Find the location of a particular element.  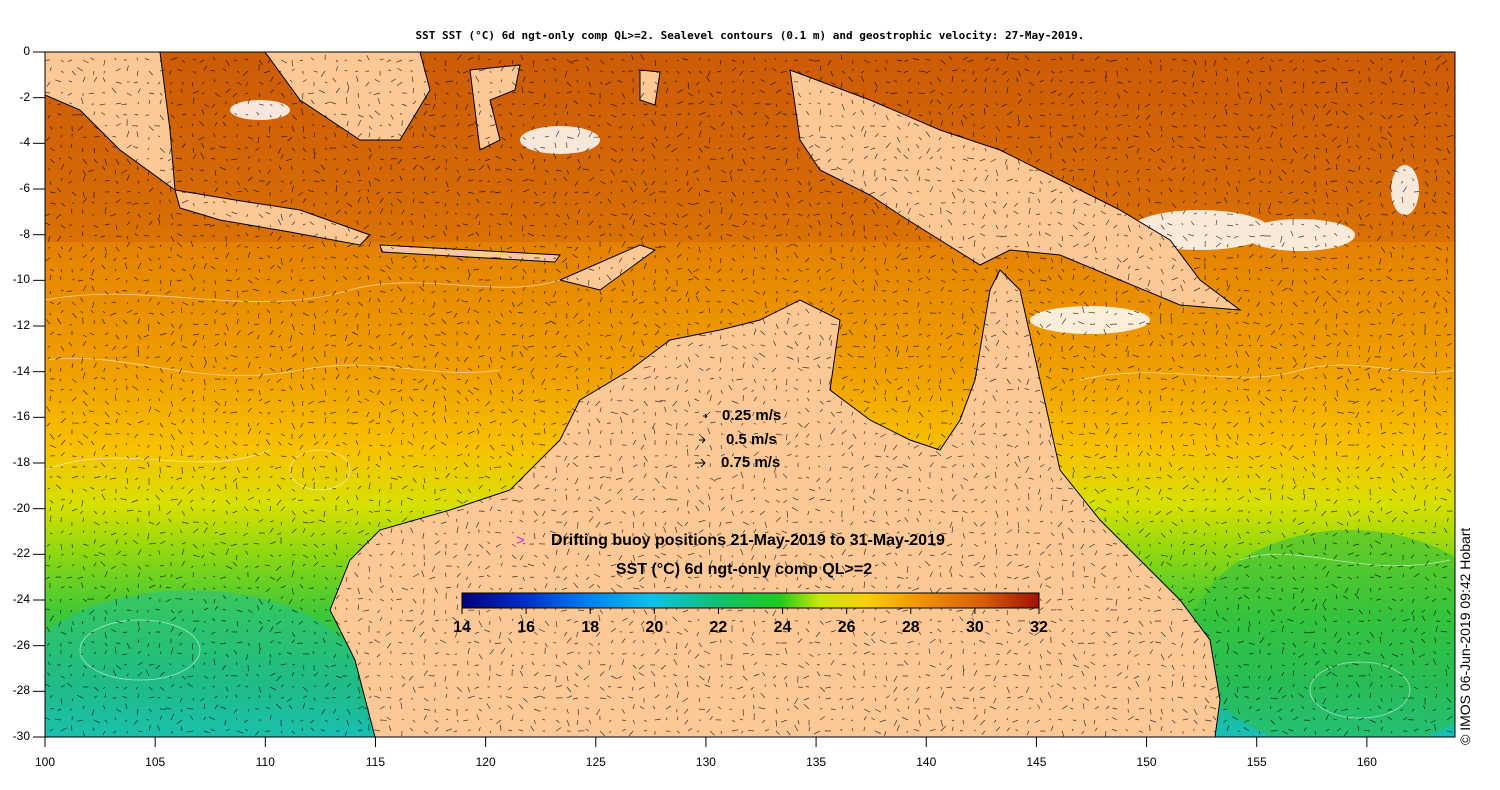

sumatra is located at coordinates (110, 122).